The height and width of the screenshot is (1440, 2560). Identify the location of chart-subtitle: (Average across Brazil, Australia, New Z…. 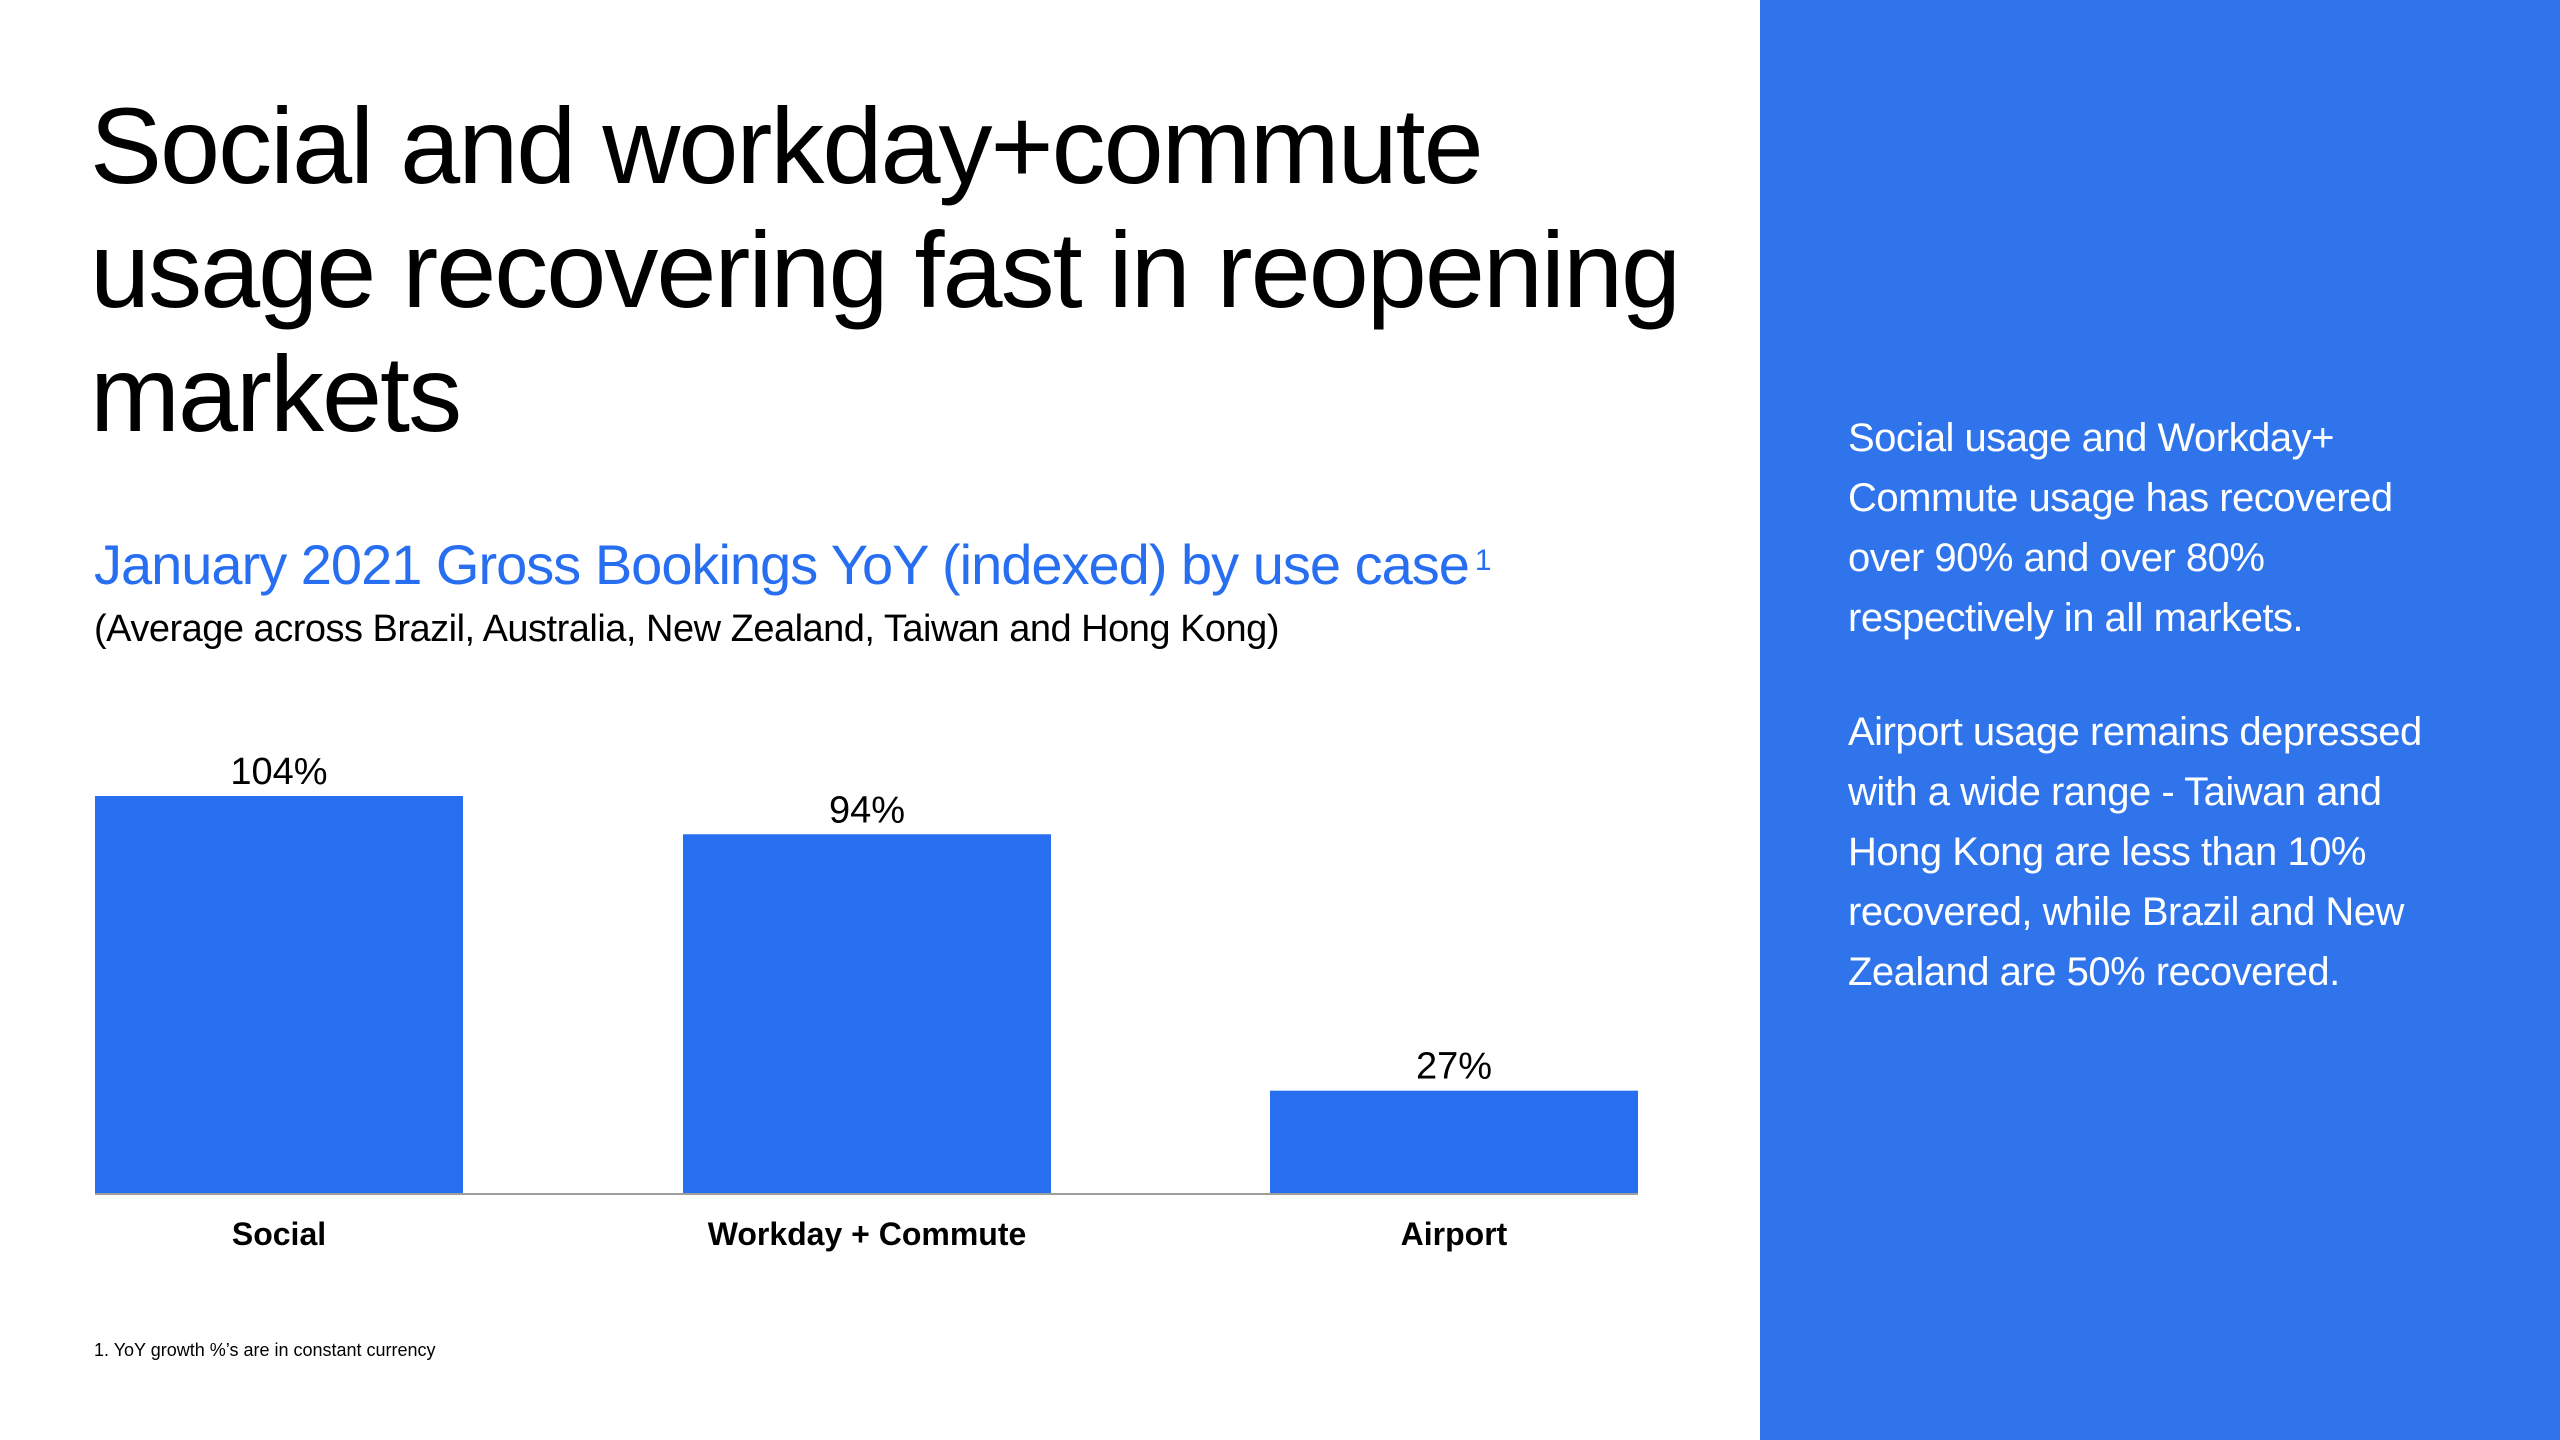
(686, 629).